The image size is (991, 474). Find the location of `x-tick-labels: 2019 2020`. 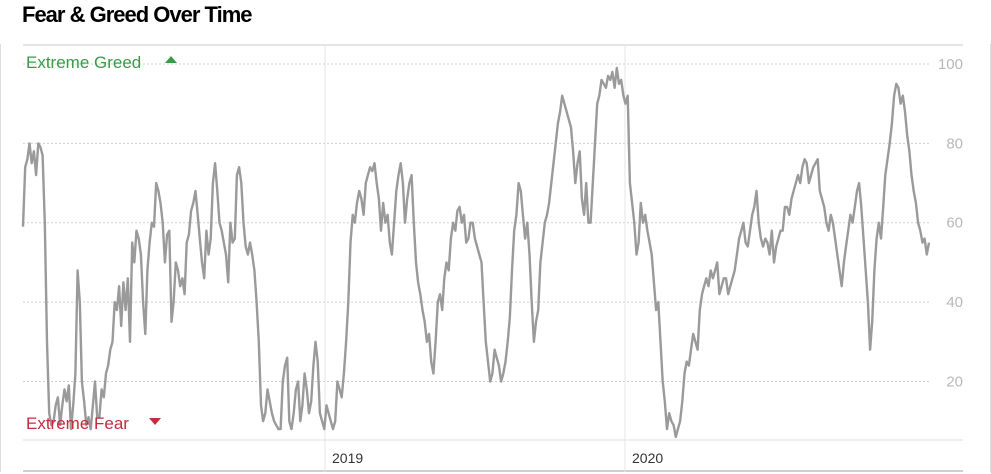

x-tick-labels: 2019 2020 is located at coordinates (497, 458).